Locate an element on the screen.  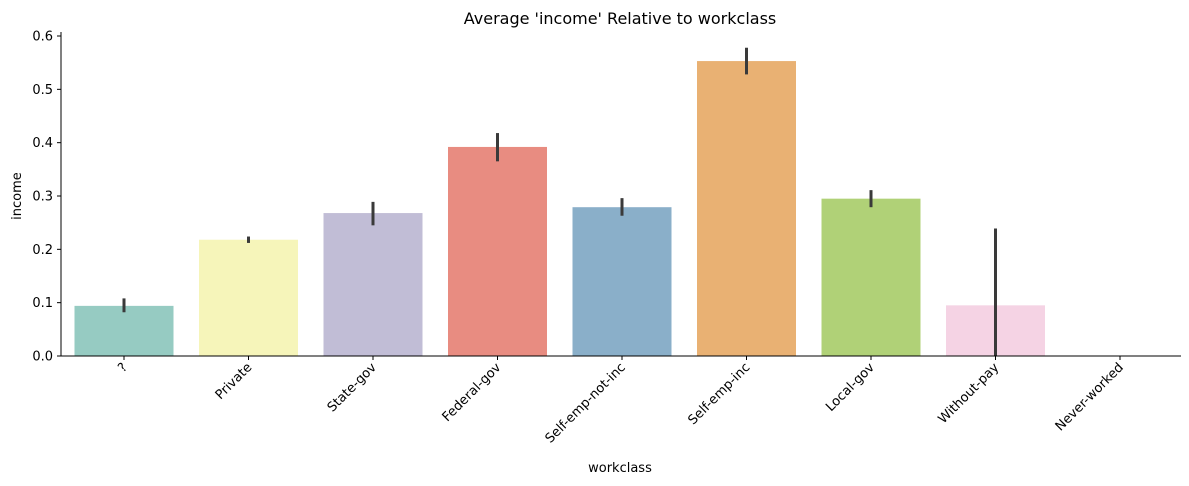
x-tick-label-unknown: ? is located at coordinates (122, 367).